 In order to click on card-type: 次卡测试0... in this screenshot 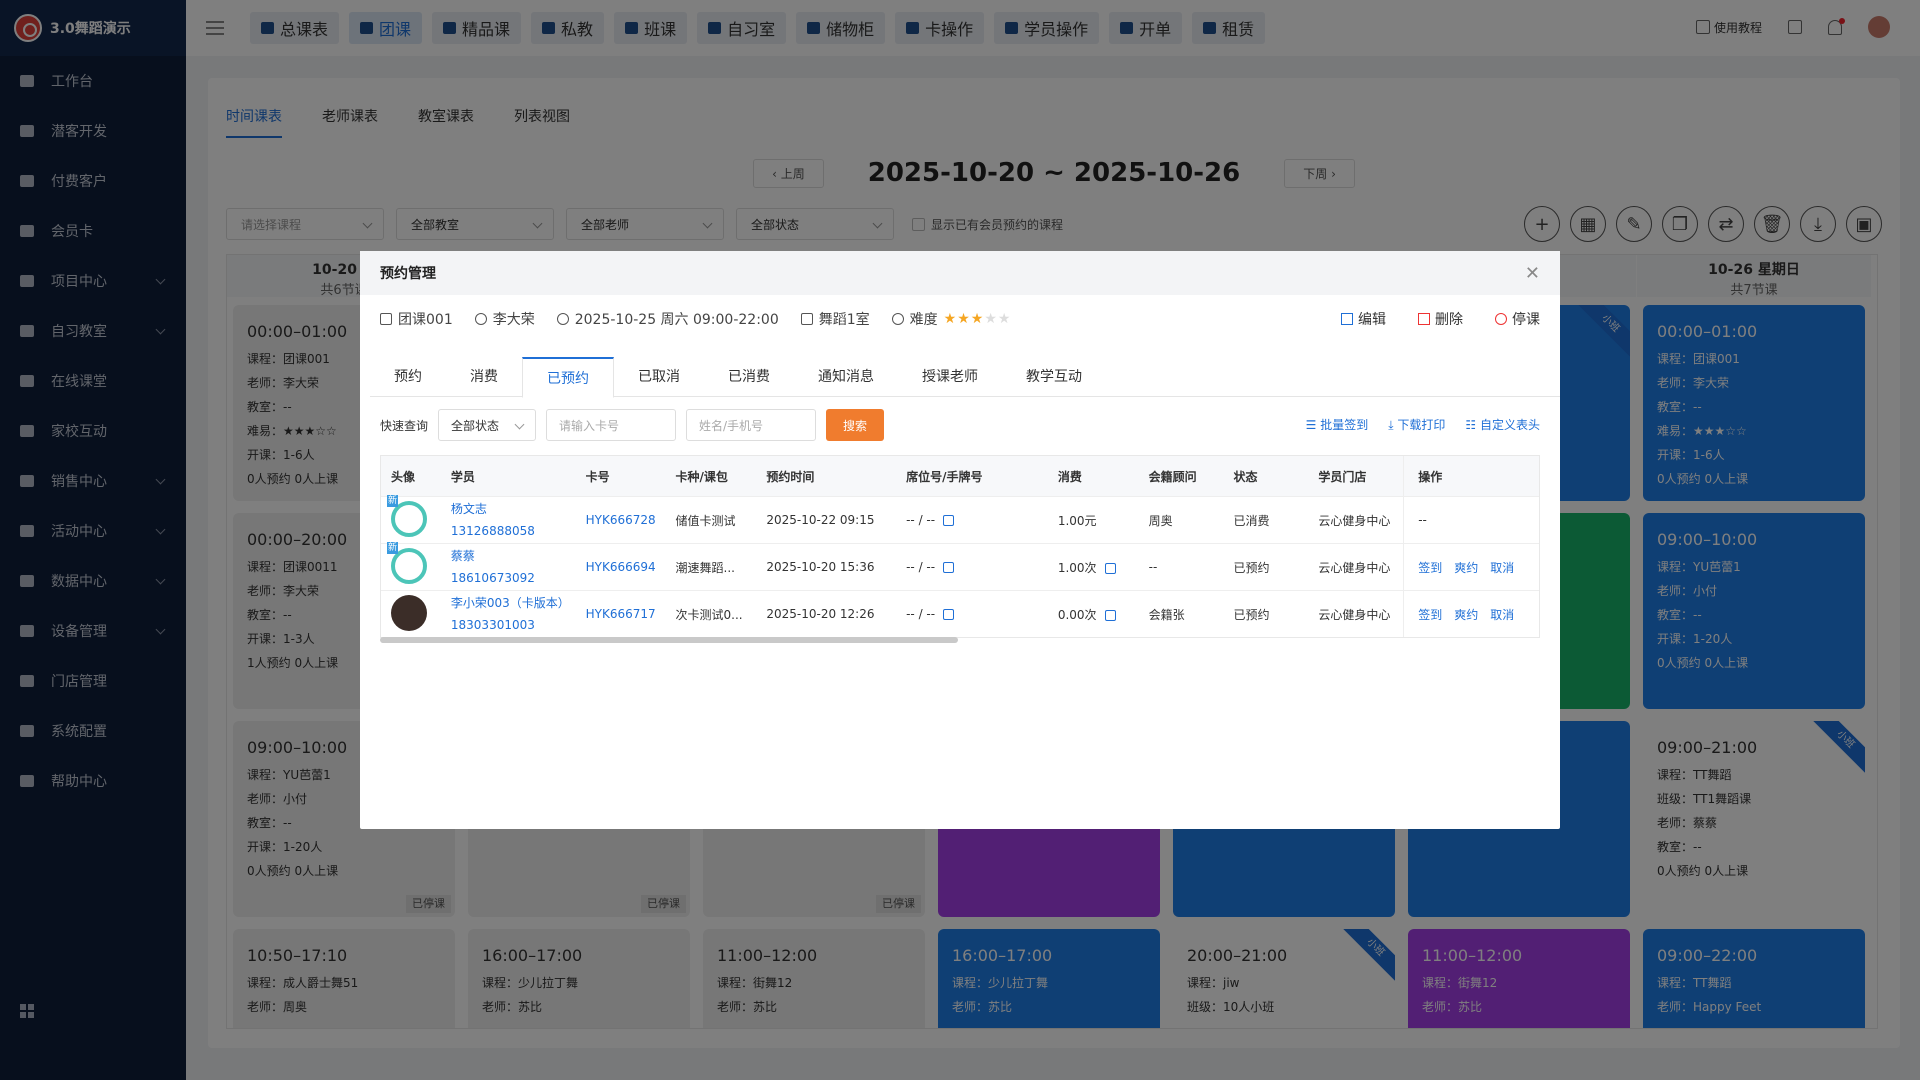, I will do `click(709, 614)`.